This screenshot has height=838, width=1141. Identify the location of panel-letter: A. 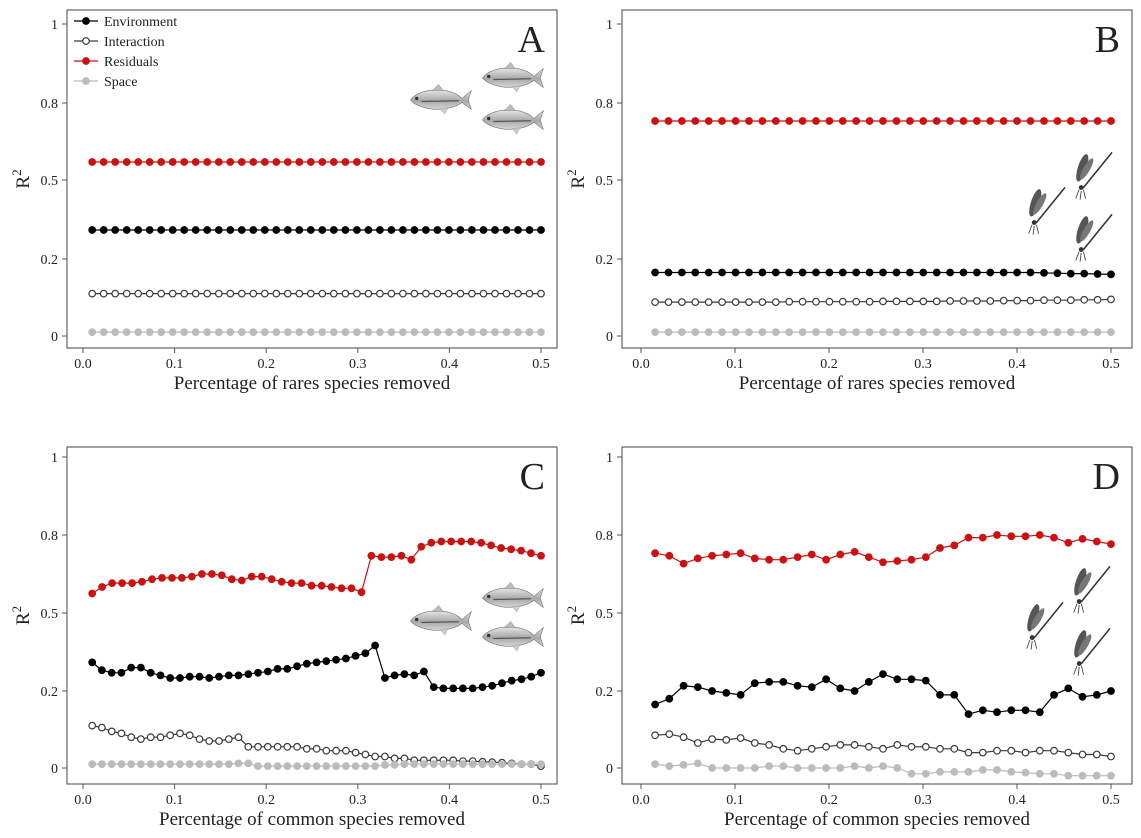
(532, 40).